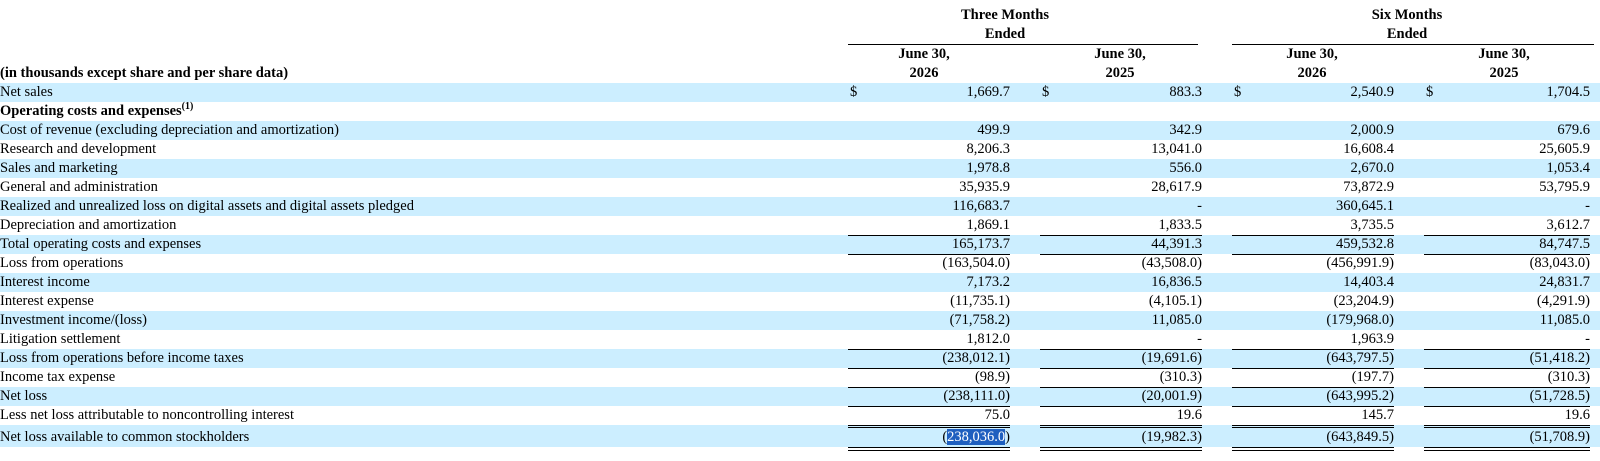 Image resolution: width=1600 pixels, height=461 pixels. I want to click on header-three-months: Three Months Ended, so click(1005, 25).